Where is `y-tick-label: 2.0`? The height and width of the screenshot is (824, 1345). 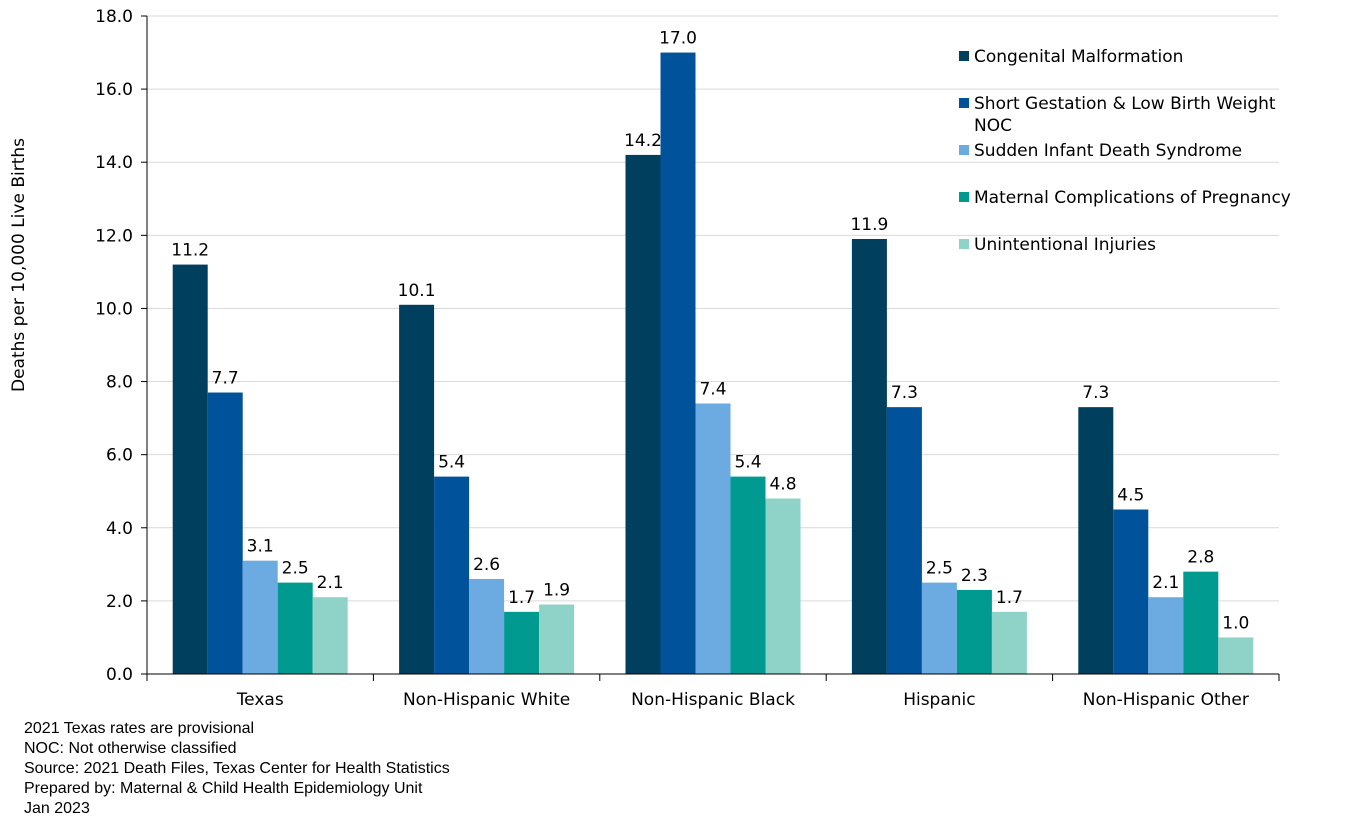 y-tick-label: 2.0 is located at coordinates (119, 602).